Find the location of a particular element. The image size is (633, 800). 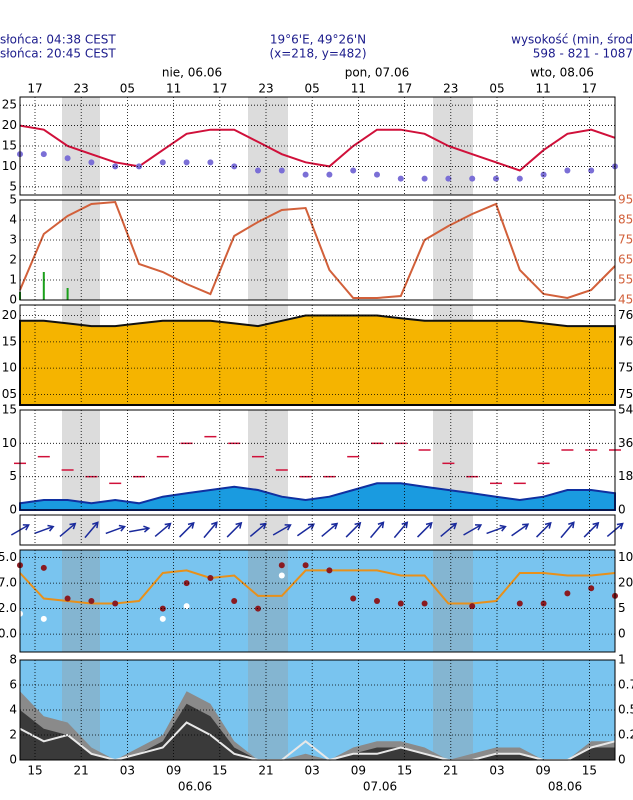

y-tick-label: 6 is located at coordinates (13, 685).